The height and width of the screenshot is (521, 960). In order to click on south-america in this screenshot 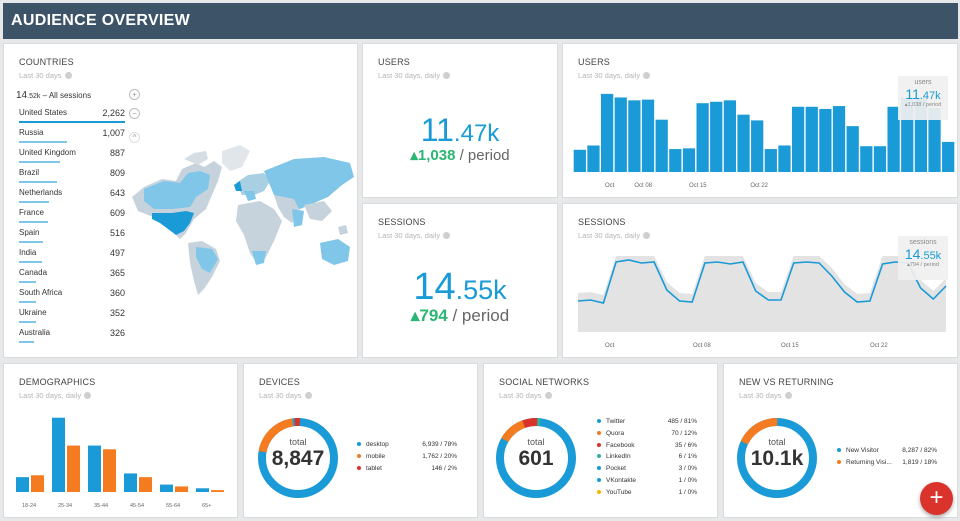, I will do `click(204, 268)`.